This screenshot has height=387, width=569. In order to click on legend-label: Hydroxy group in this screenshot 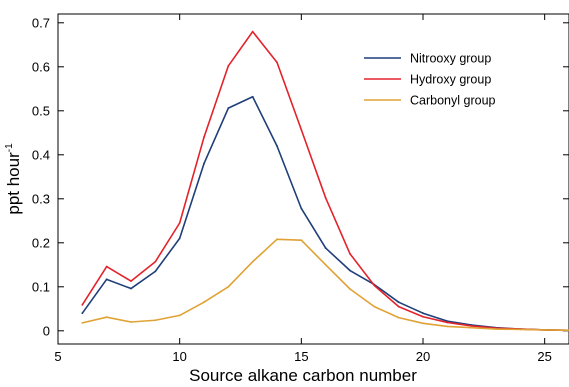, I will do `click(450, 80)`.